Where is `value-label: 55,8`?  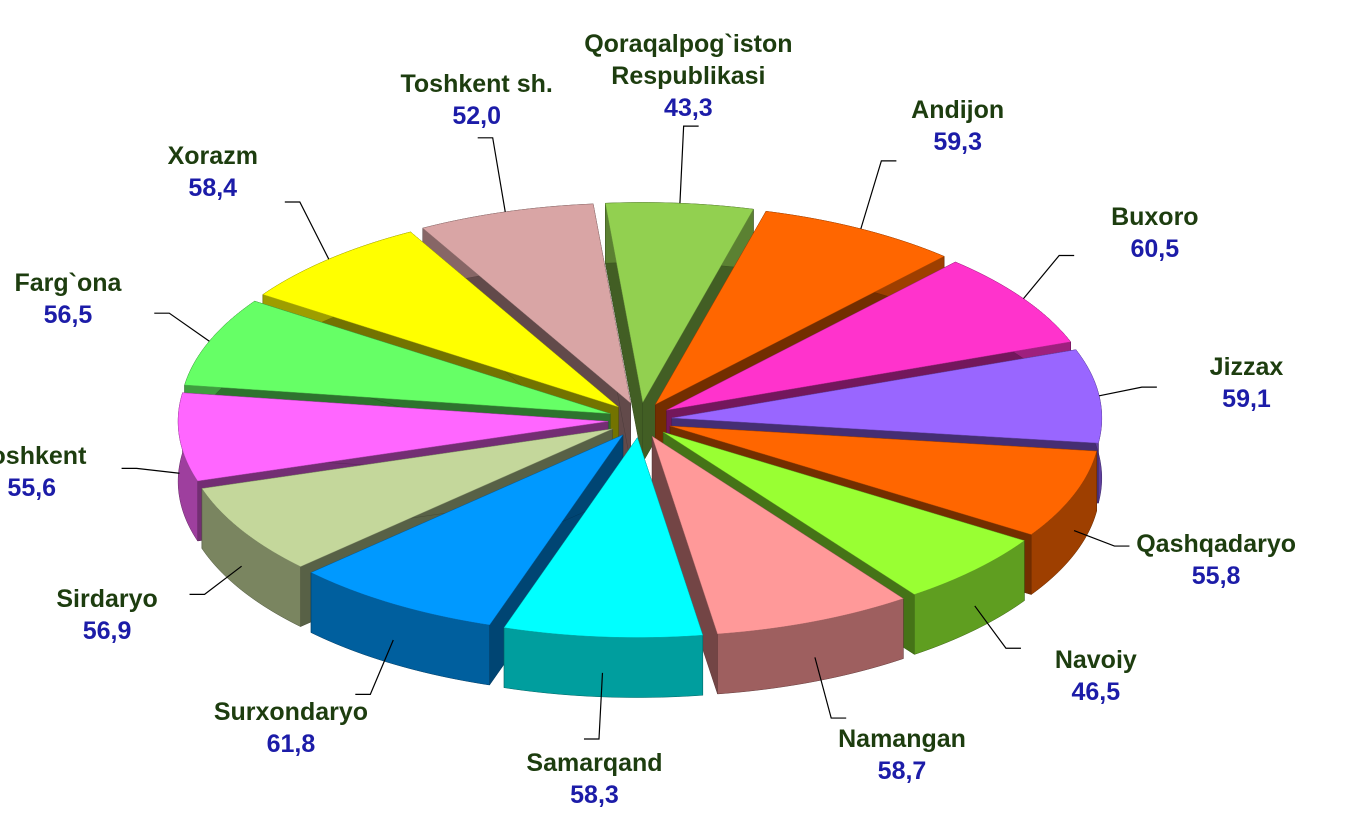
value-label: 55,8 is located at coordinates (1216, 575).